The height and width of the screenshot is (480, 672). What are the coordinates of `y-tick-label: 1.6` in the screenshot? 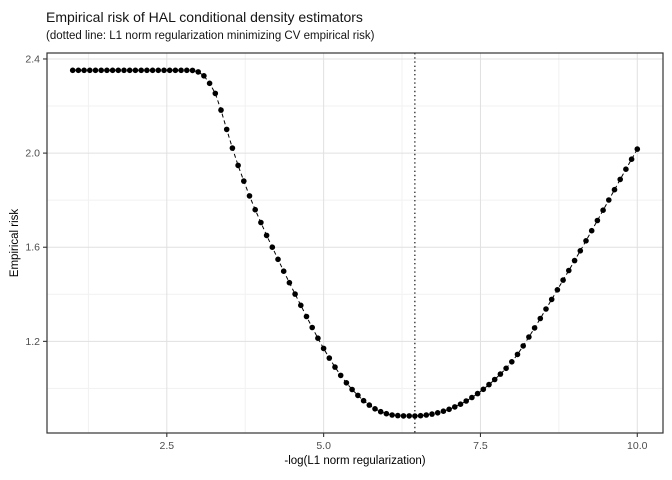 It's located at (32, 248).